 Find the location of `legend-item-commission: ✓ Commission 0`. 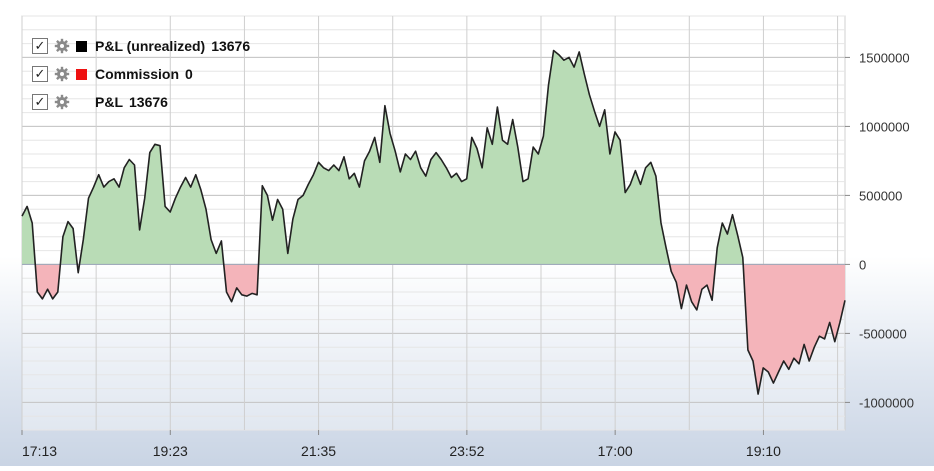

legend-item-commission: ✓ Commission 0 is located at coordinates (141, 74).